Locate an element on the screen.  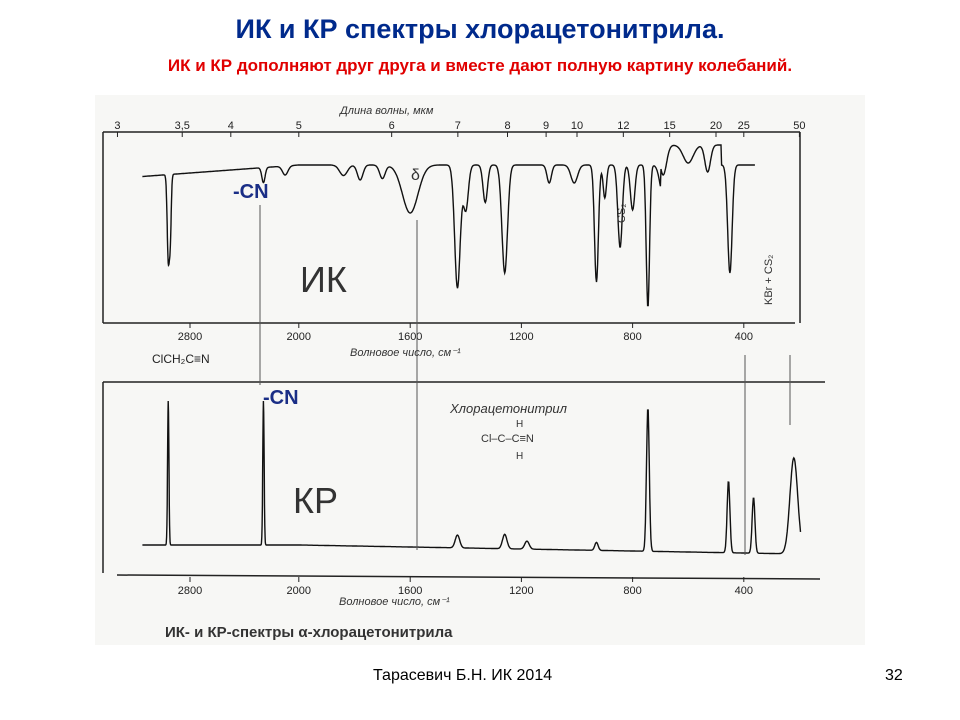
raman-structure-h-top: H is located at coordinates (519, 424).